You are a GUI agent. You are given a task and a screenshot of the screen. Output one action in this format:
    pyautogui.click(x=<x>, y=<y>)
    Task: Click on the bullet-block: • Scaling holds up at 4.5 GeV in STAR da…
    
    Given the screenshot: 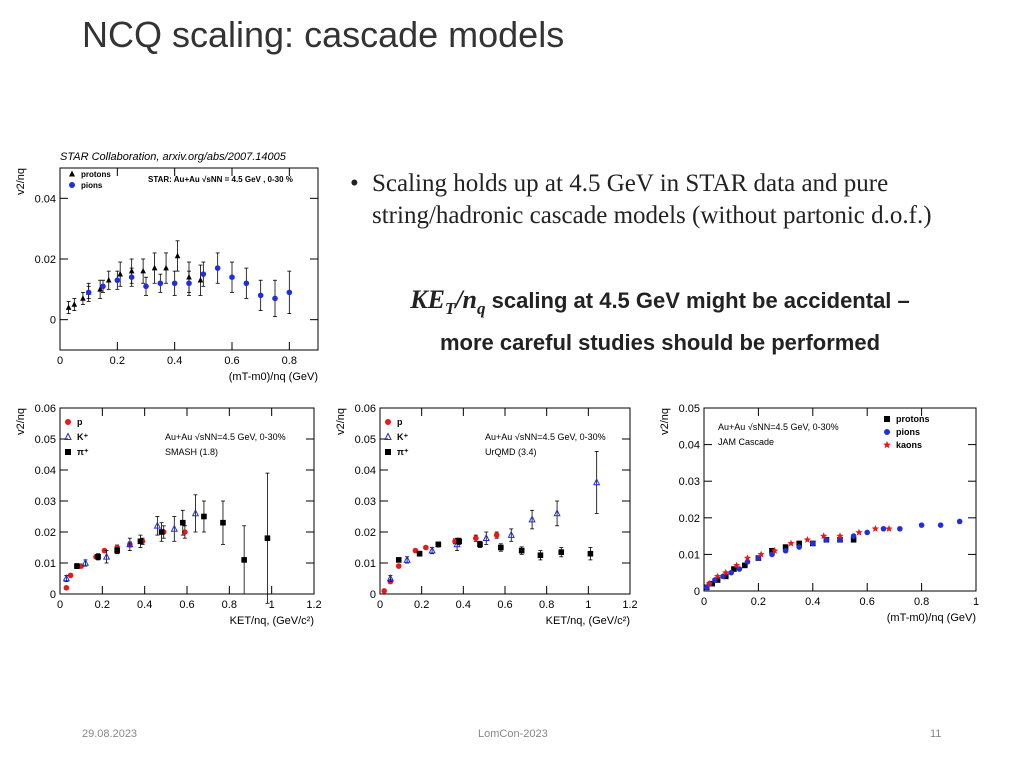 What is the action you would take?
    pyautogui.click(x=660, y=200)
    